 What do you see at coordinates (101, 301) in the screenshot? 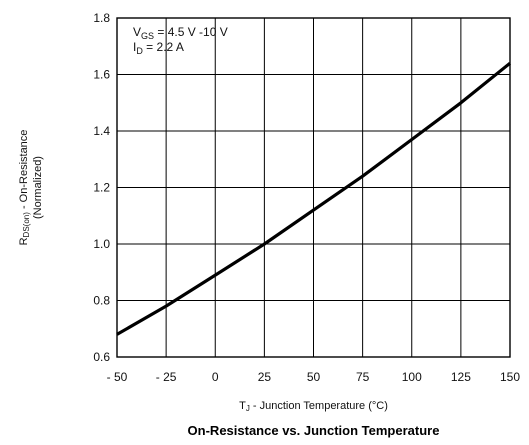
I see `y-tick-label: 0.8` at bounding box center [101, 301].